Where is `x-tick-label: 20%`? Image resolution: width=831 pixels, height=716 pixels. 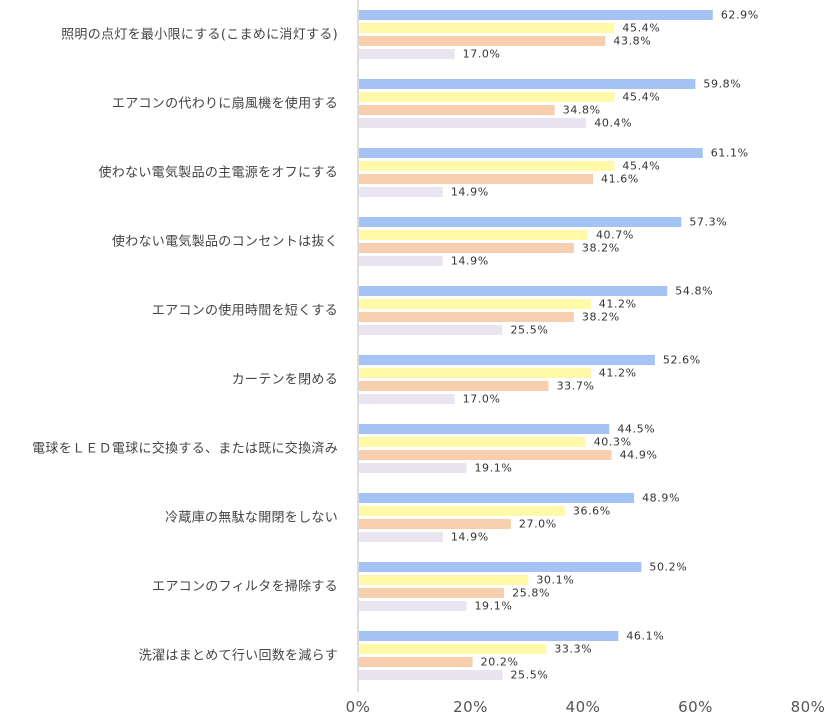 x-tick-label: 20% is located at coordinates (470, 707).